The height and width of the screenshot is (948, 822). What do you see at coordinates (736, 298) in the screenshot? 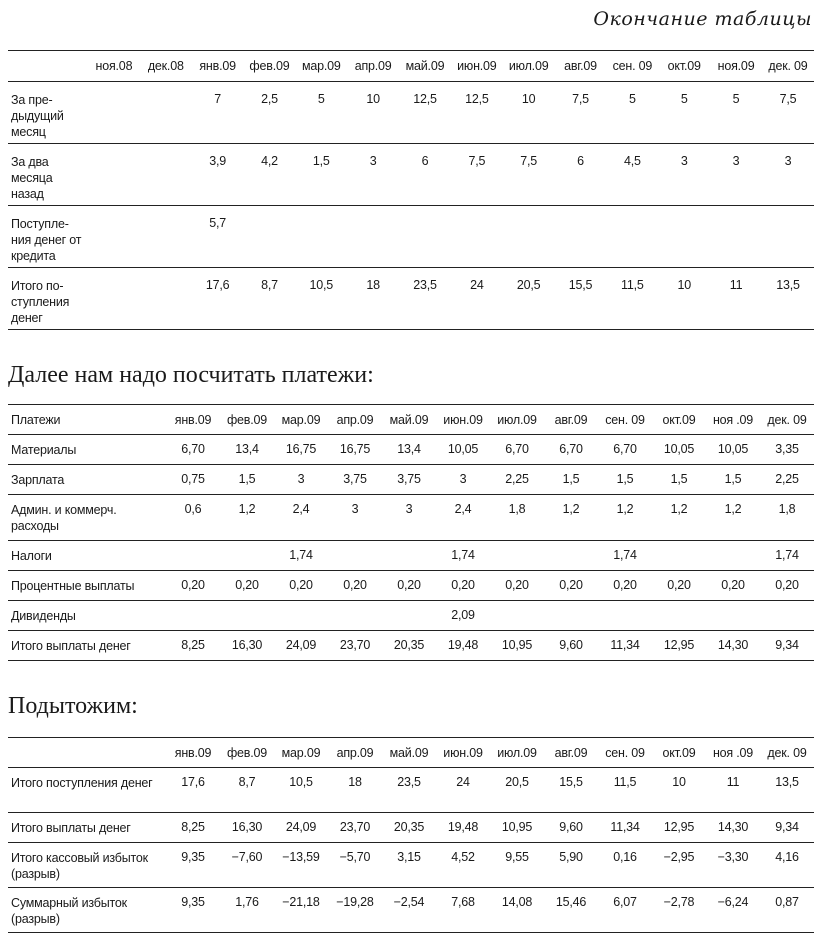
I see `table-cell: 11` at bounding box center [736, 298].